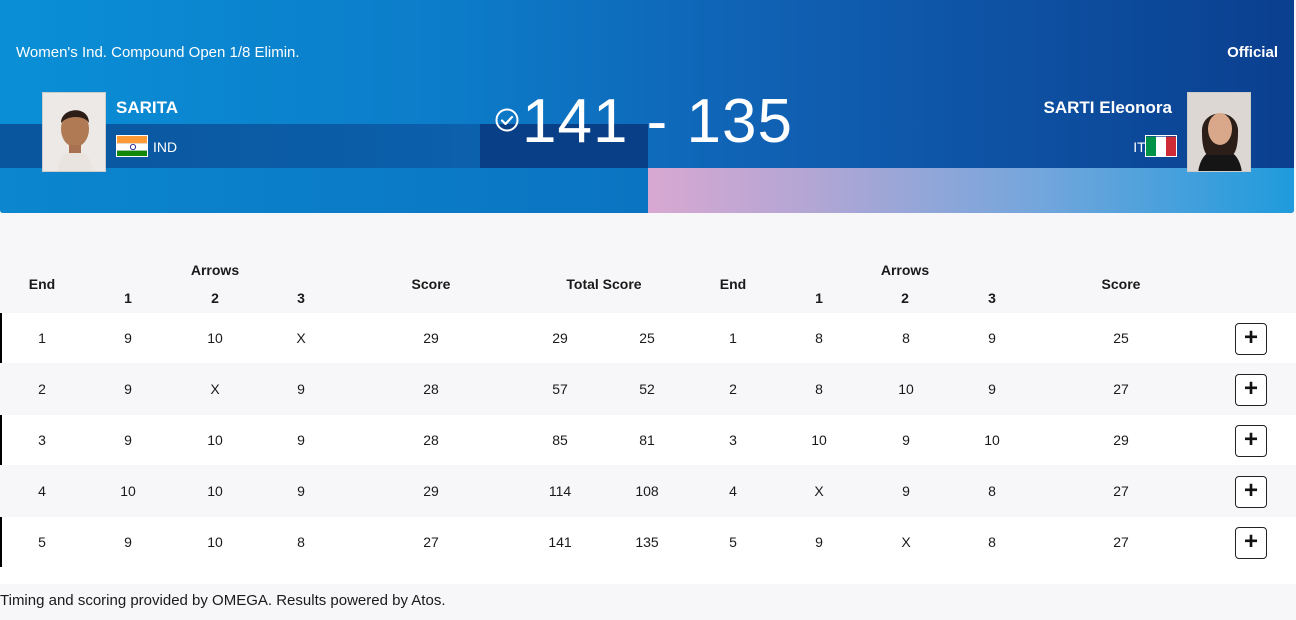 The width and height of the screenshot is (1296, 620). I want to click on col-header-score-left: Score, so click(431, 284).